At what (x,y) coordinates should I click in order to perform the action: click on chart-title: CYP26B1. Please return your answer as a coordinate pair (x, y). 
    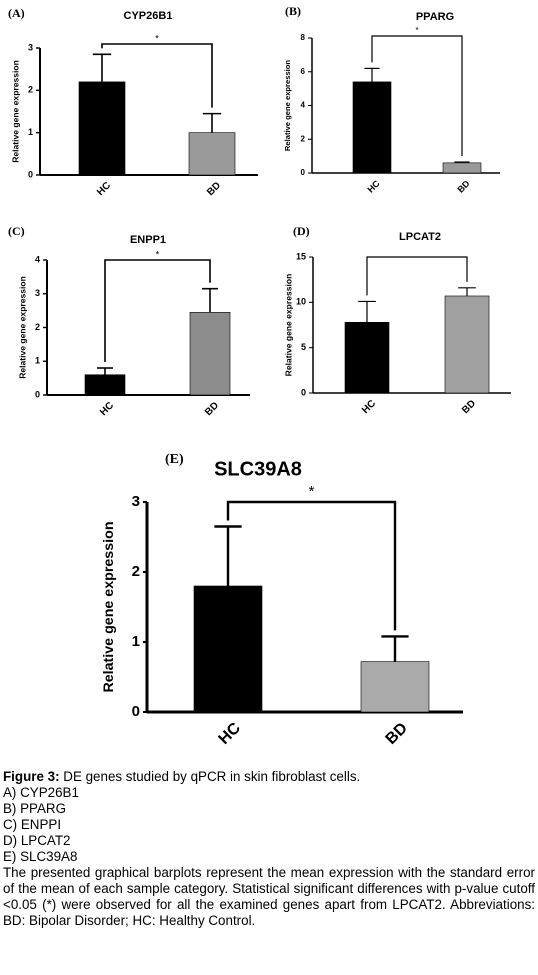
    Looking at the image, I should click on (148, 16).